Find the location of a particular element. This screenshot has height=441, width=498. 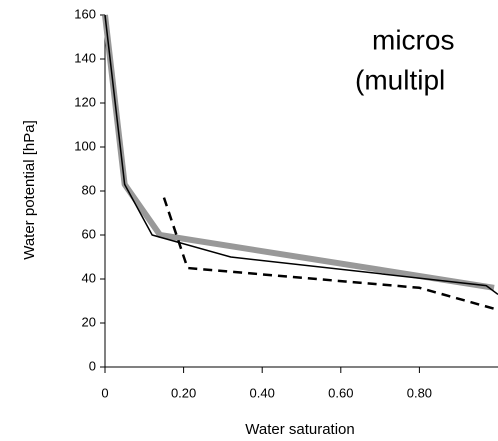

y-axis-label: Water potential [hPa] is located at coordinates (29, 190).